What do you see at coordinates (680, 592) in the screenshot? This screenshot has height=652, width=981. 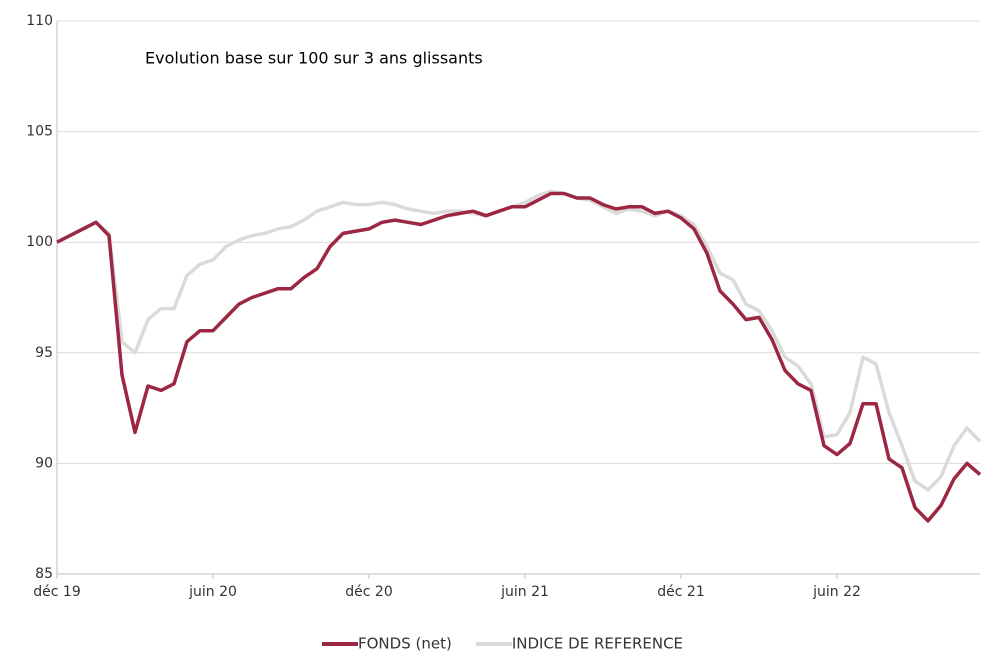 I see `x-tick-label: déc 21` at bounding box center [680, 592].